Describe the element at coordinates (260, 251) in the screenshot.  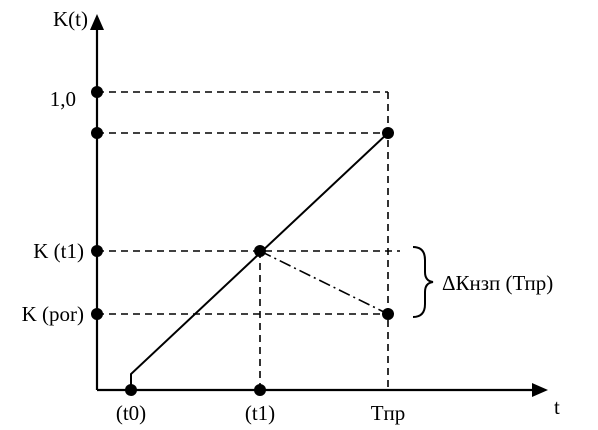
I see `point-curve-t1` at that location.